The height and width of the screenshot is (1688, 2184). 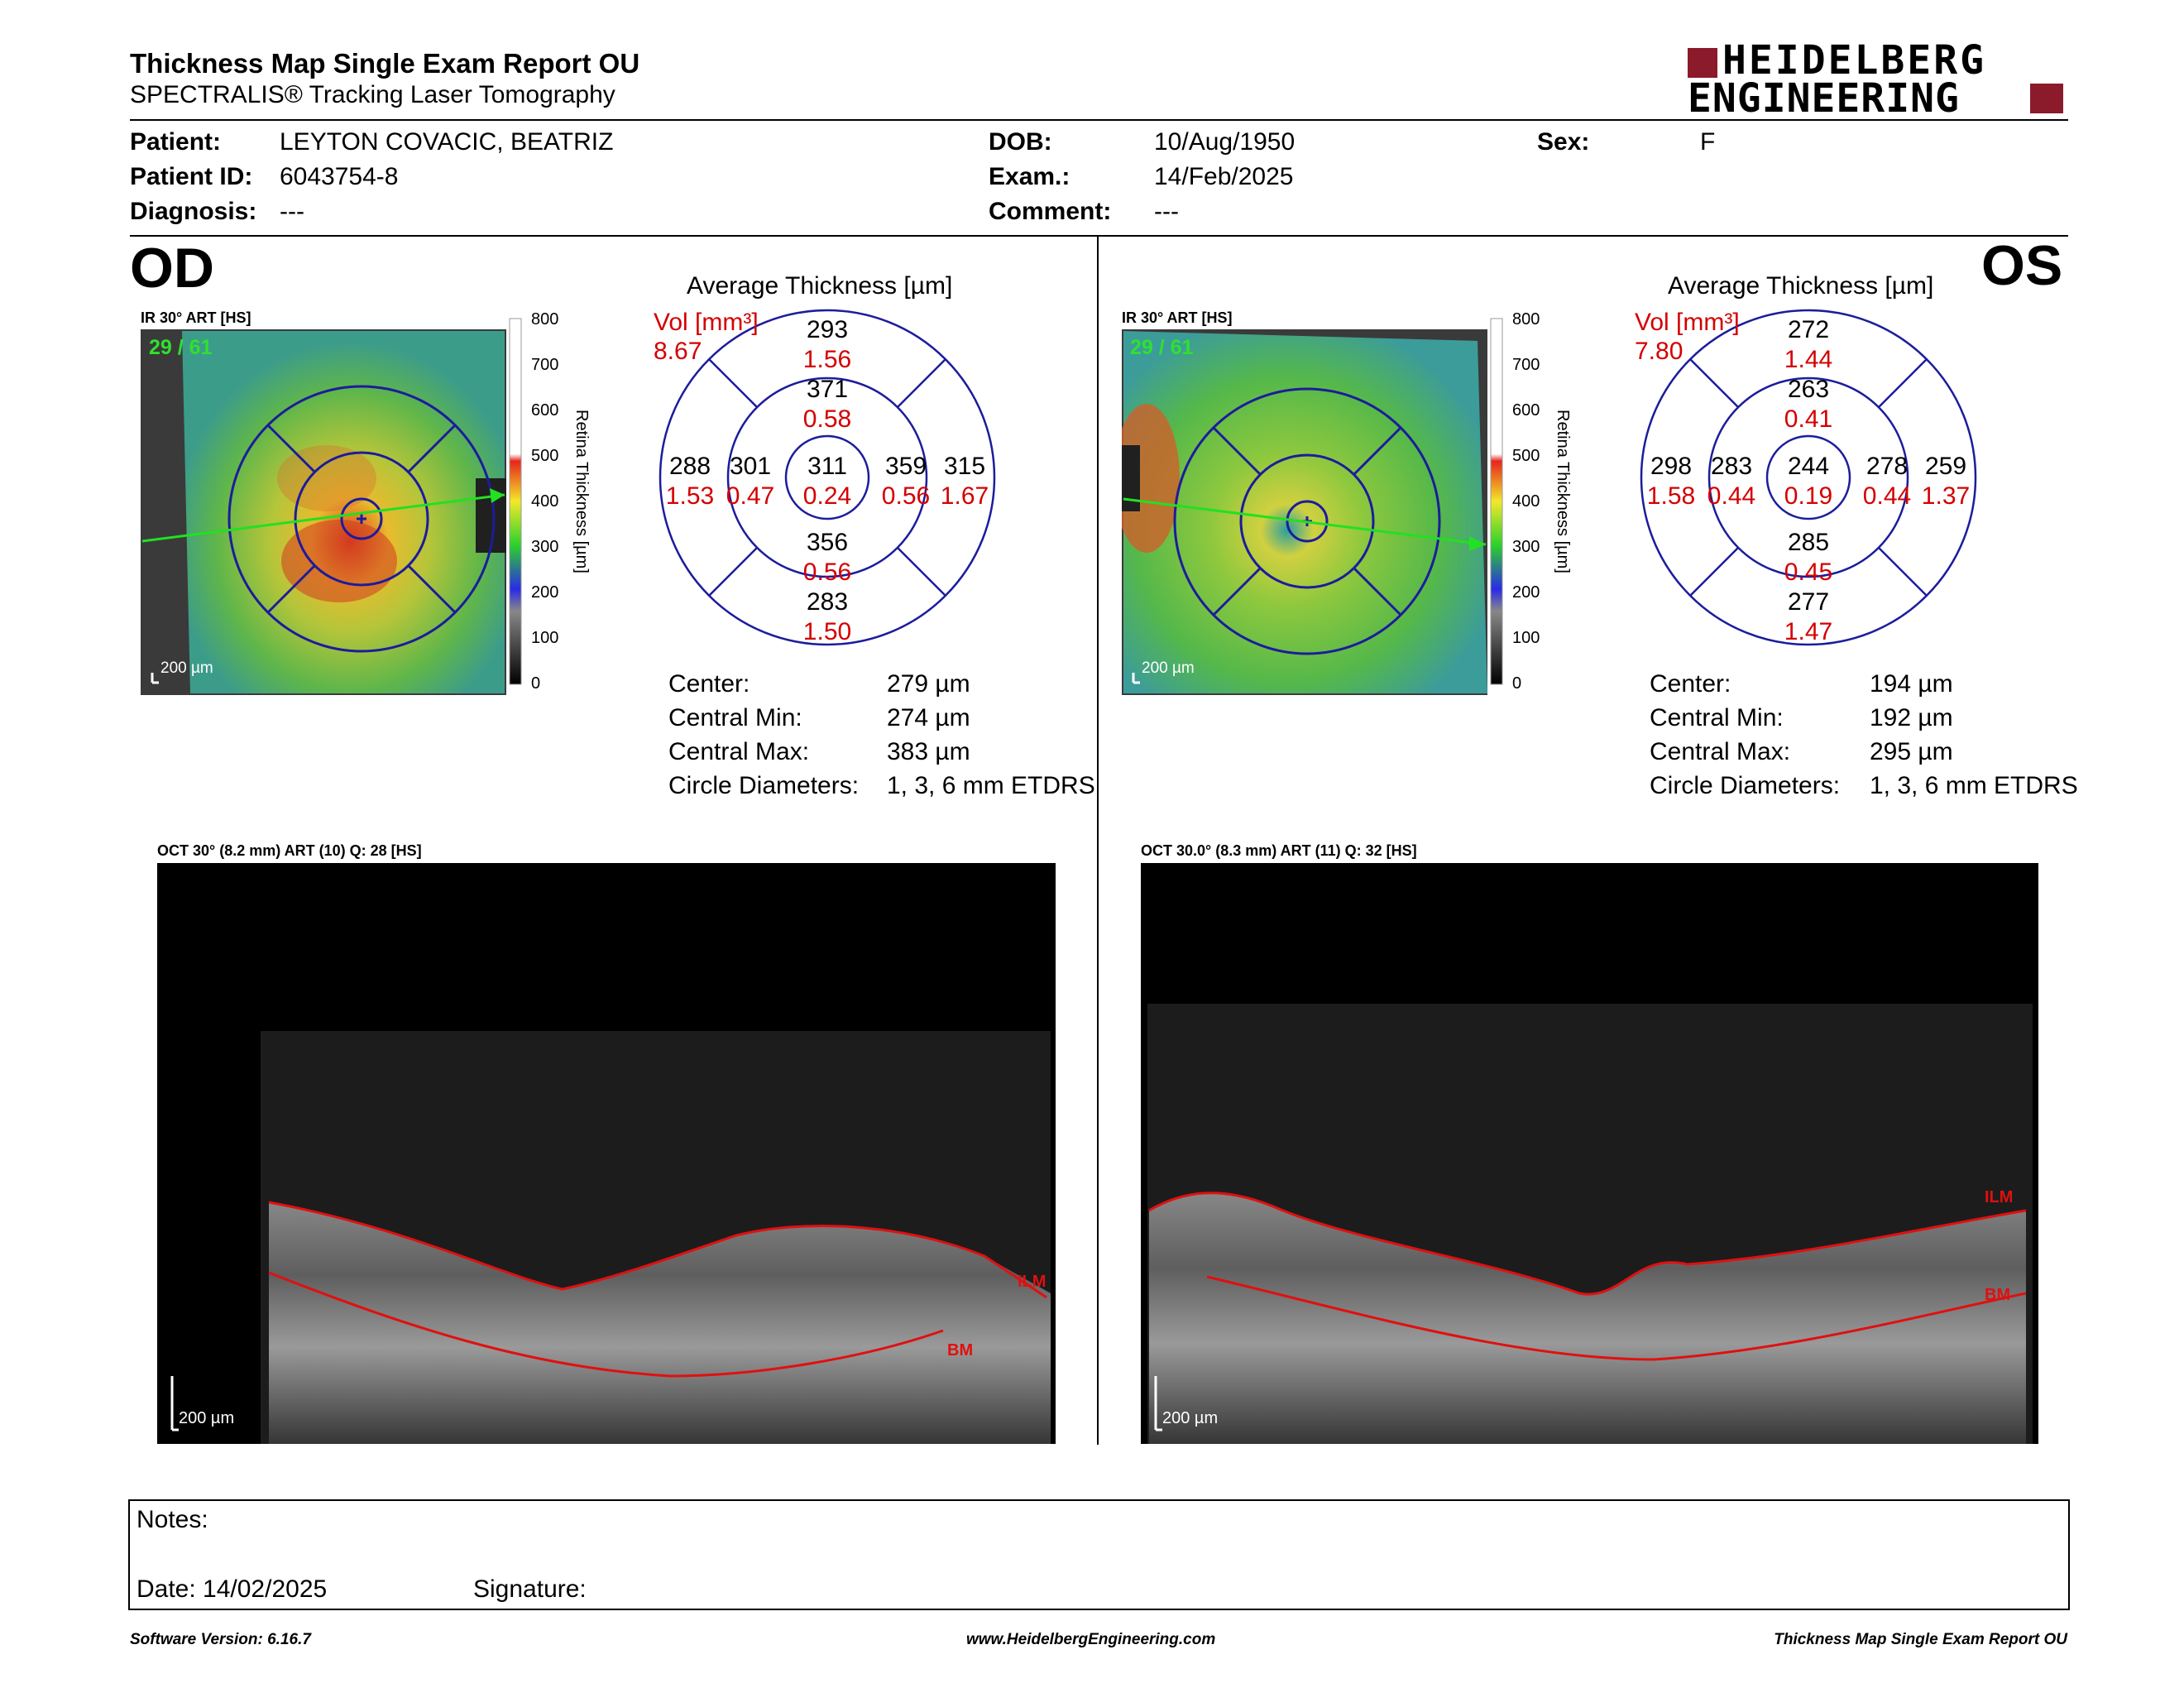 What do you see at coordinates (1887, 466) in the screenshot?
I see `os-inner-nas-thickness: 278` at bounding box center [1887, 466].